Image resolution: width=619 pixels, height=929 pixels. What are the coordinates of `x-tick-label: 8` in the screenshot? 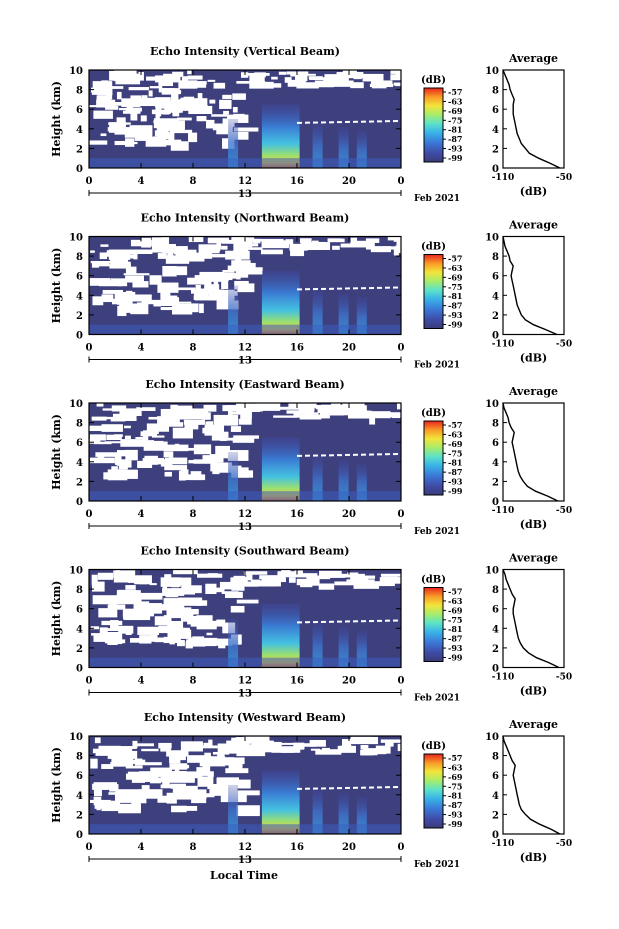 It's located at (193, 514).